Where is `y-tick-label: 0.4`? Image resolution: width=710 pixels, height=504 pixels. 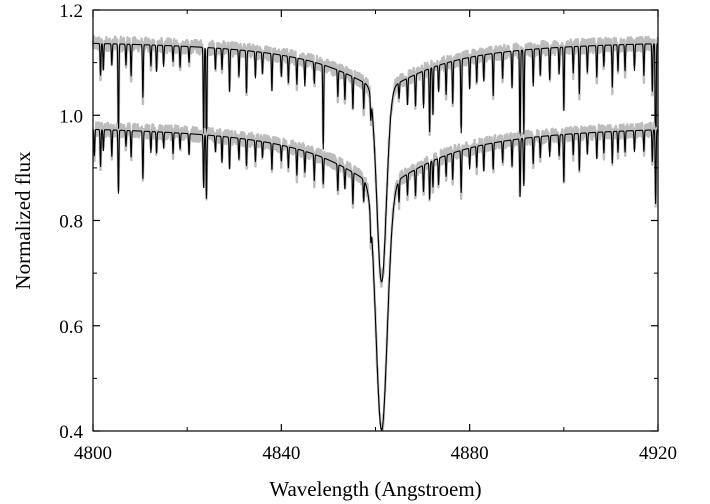
y-tick-label: 0.4 is located at coordinates (71, 432).